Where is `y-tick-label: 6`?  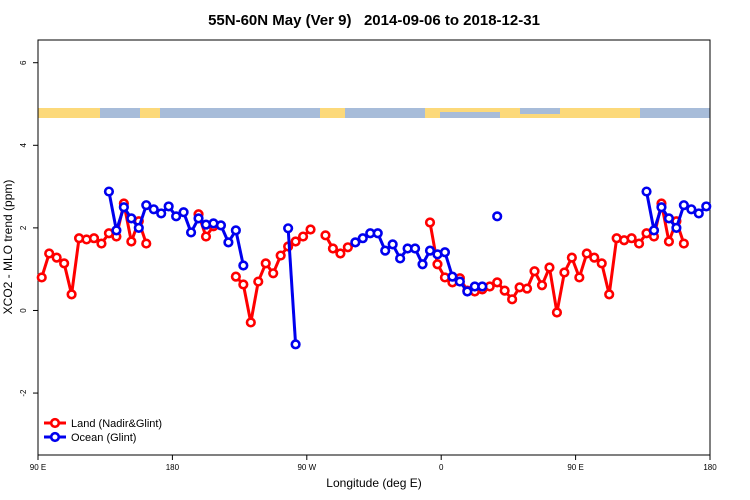 y-tick-label: 6 is located at coordinates (23, 62).